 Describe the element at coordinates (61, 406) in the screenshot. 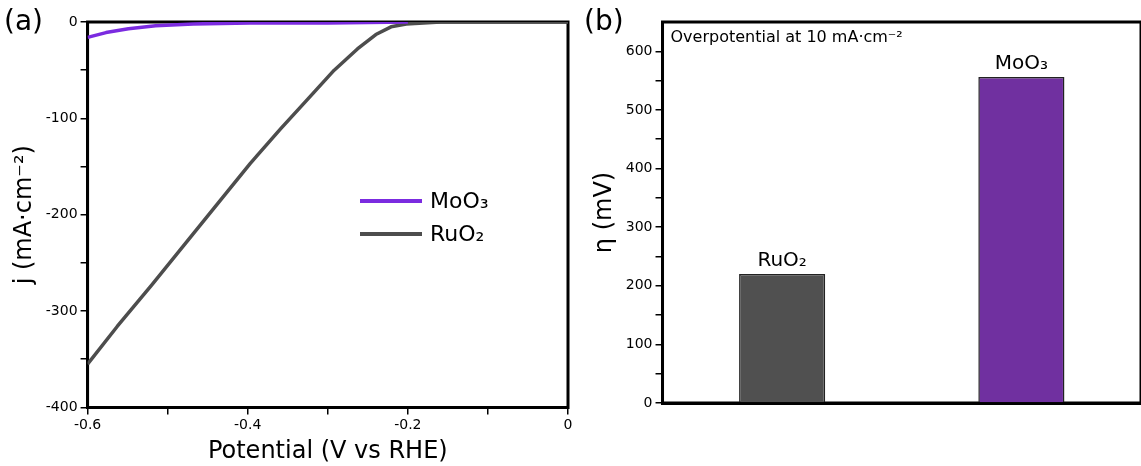

I see `y-tick-label: -400` at that location.